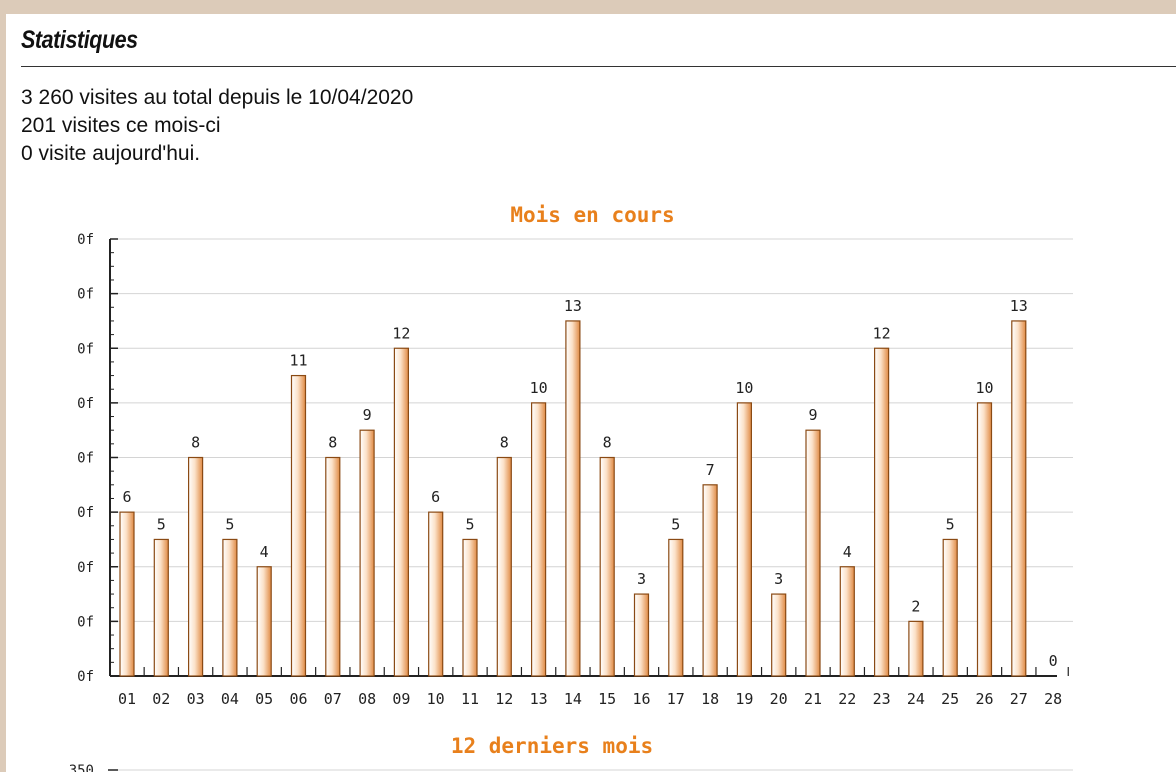 The height and width of the screenshot is (772, 1176). What do you see at coordinates (950, 524) in the screenshot?
I see `data-label-25: 5` at bounding box center [950, 524].